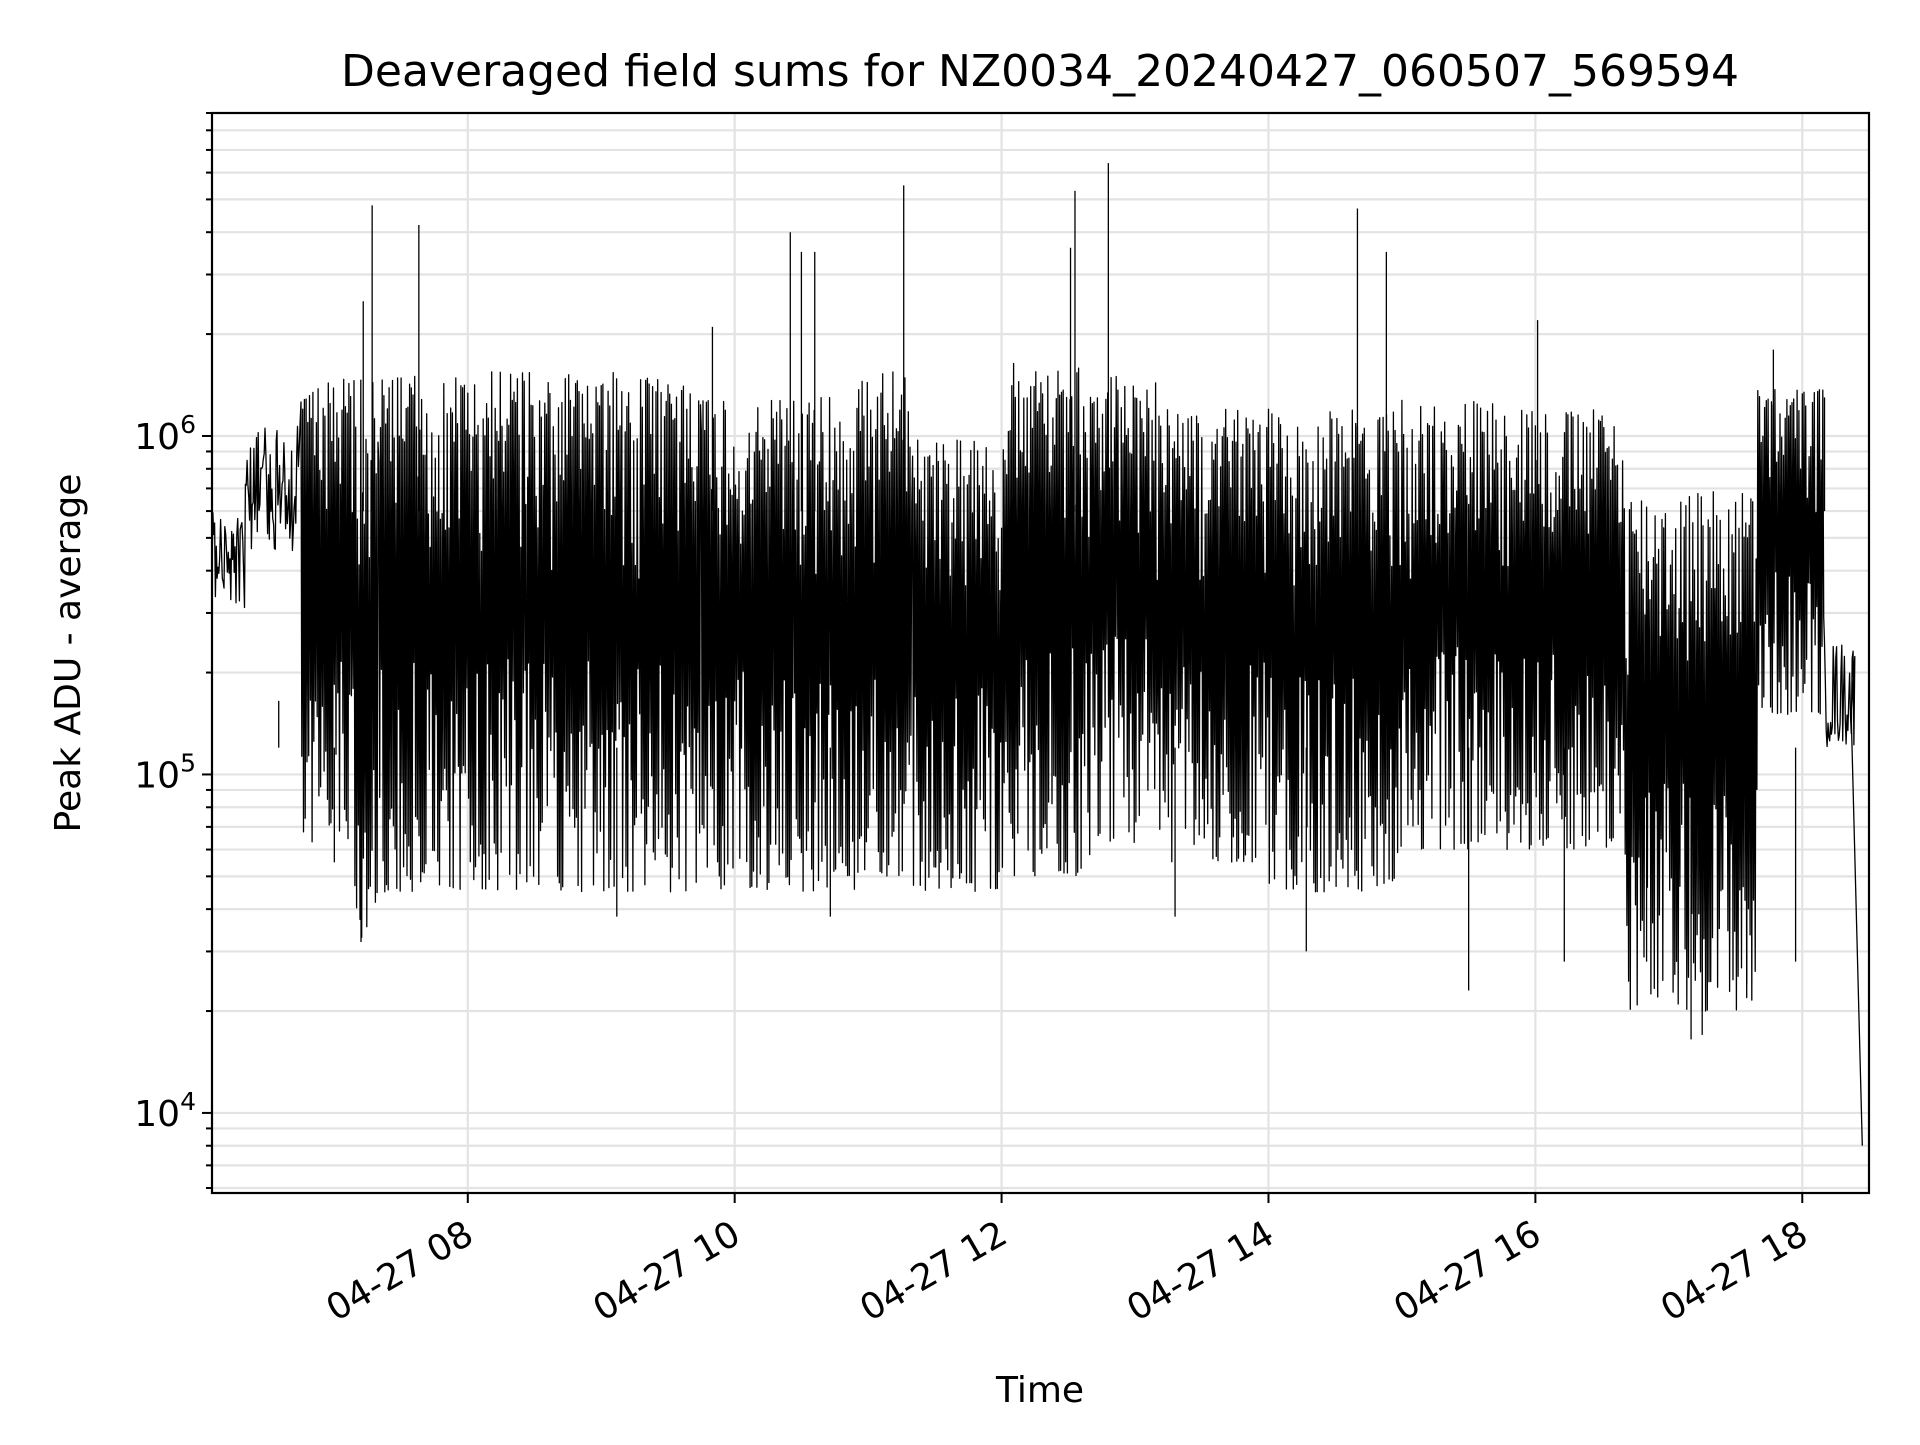 This screenshot has width=1920, height=1445. I want to click on x-tick-label: 04-27 08, so click(400, 1271).